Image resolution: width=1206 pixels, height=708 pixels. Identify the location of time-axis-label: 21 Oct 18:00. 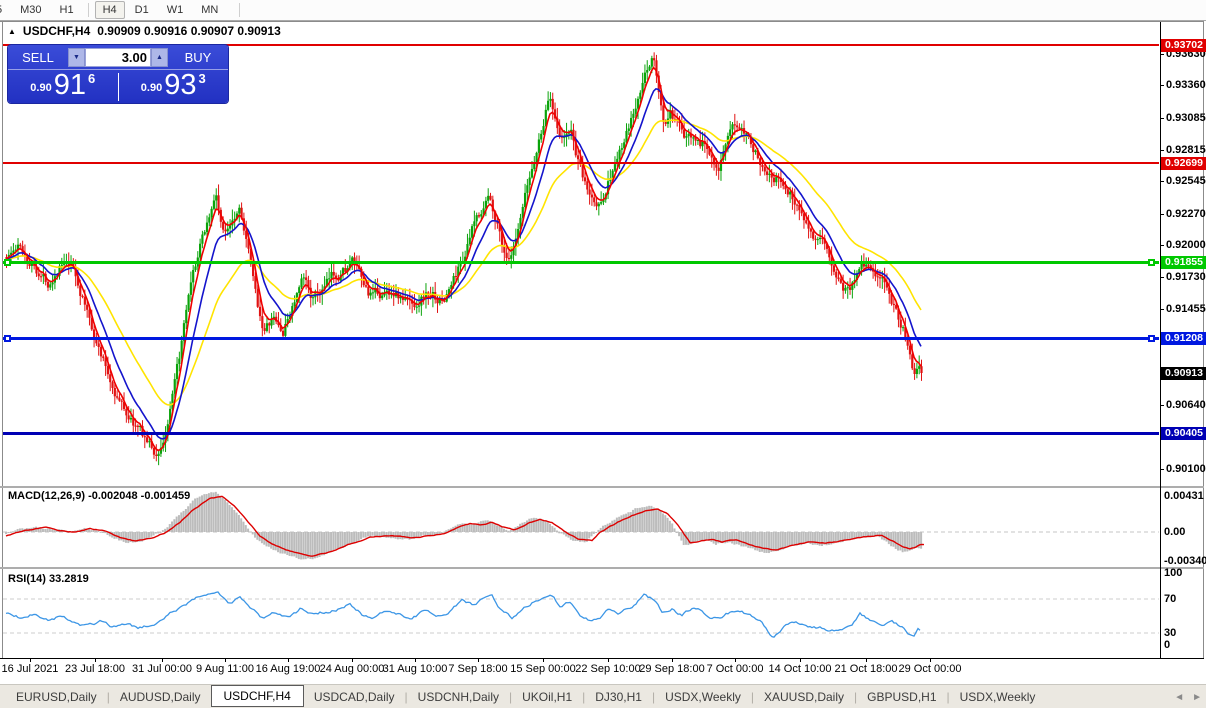
(866, 669).